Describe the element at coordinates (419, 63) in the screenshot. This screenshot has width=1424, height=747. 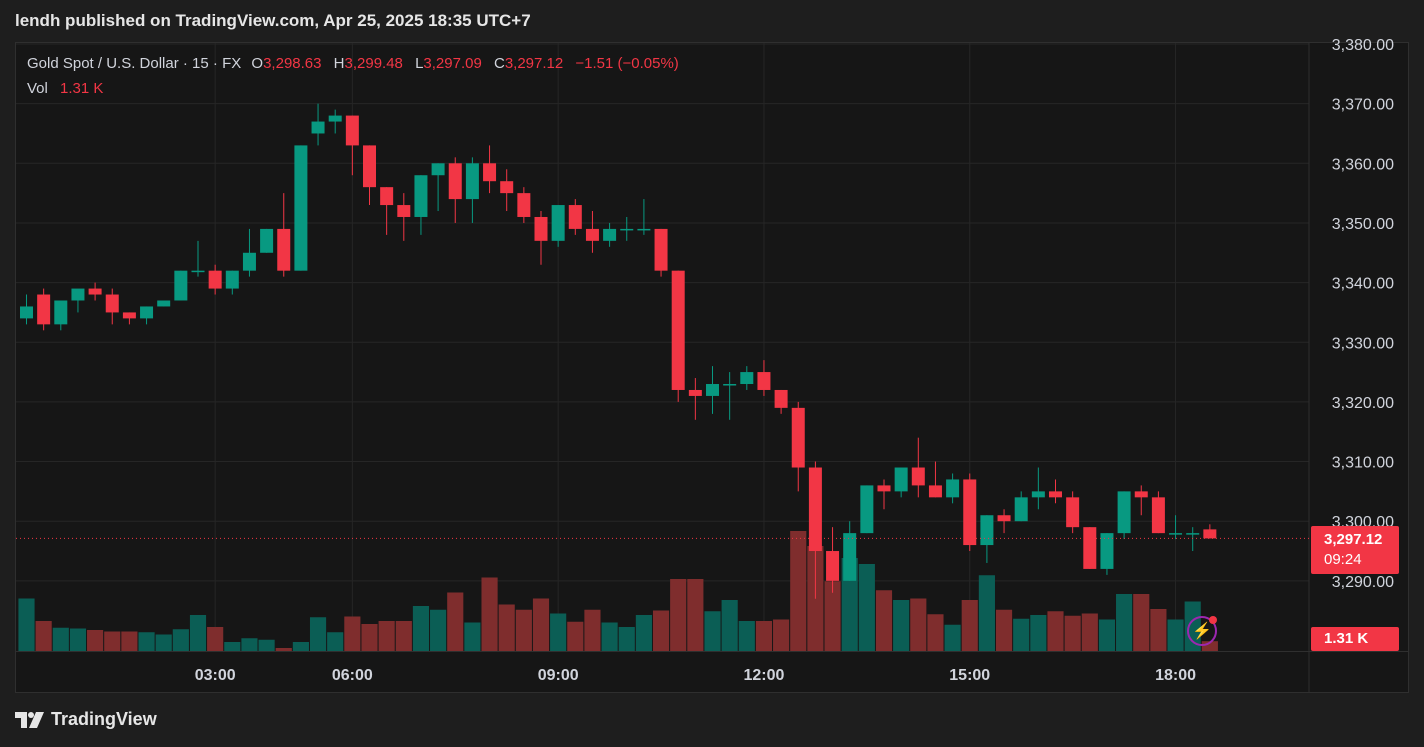
I see `low-label: L` at that location.